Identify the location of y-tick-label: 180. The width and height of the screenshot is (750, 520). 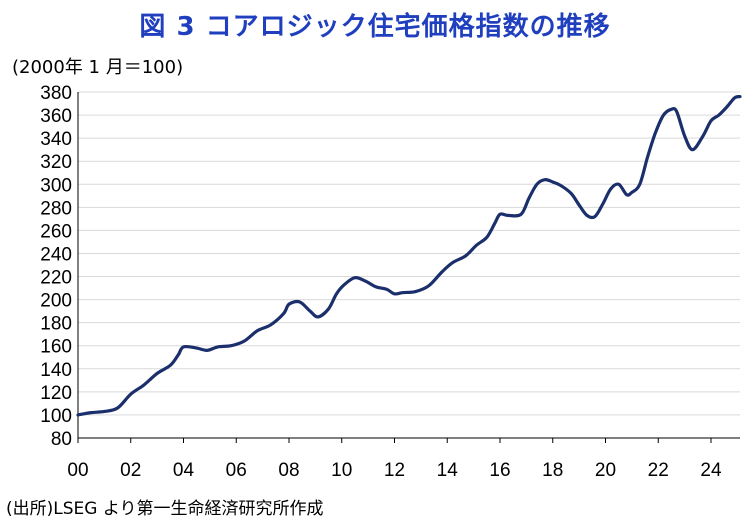
(56, 324).